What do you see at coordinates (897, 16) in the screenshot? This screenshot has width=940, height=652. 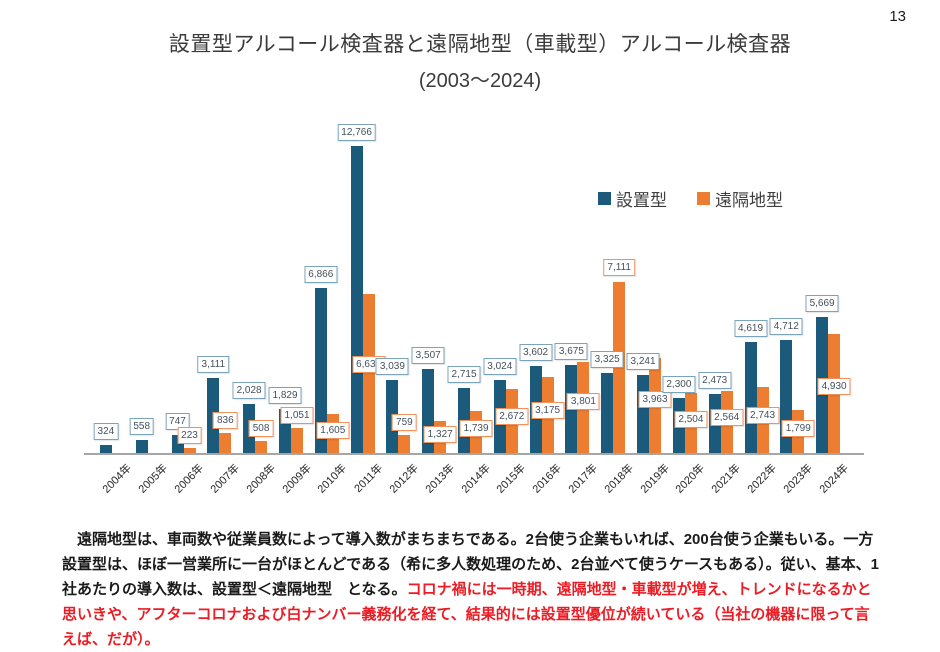 I see `page-number: 13` at bounding box center [897, 16].